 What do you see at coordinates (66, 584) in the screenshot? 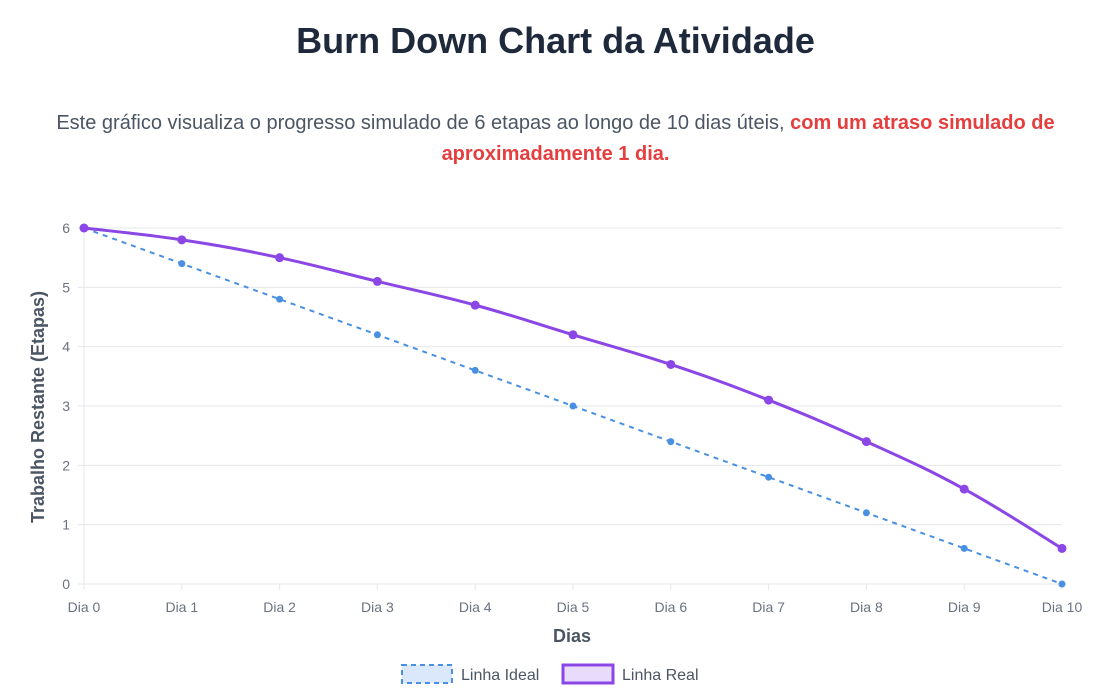
I see `y-tick-label: 0` at bounding box center [66, 584].